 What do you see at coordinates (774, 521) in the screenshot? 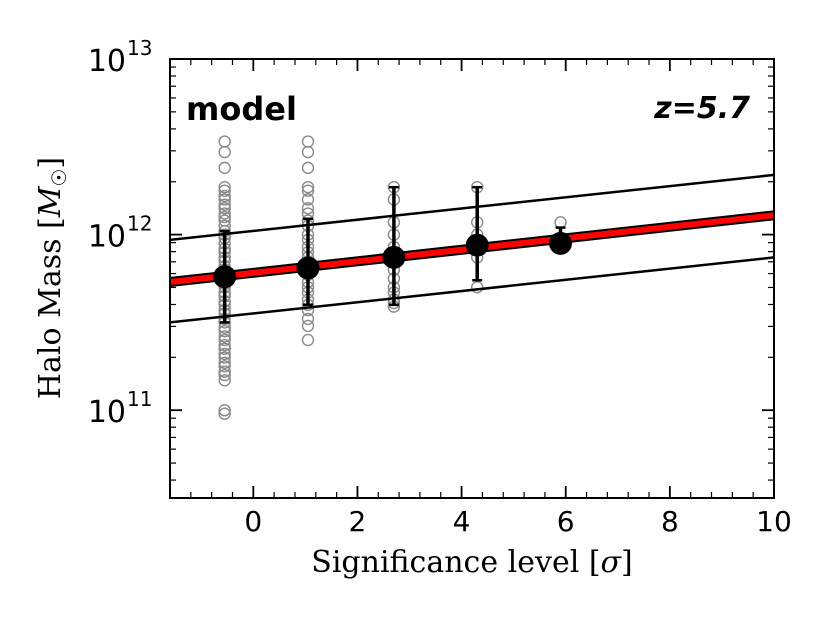
I see `x-tick-label-5: 10` at bounding box center [774, 521].